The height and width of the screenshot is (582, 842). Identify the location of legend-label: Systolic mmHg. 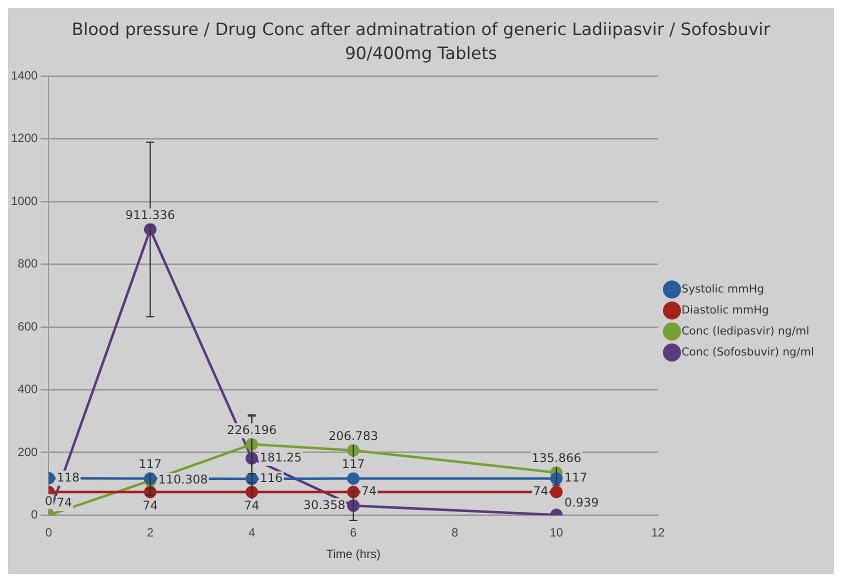
(722, 289).